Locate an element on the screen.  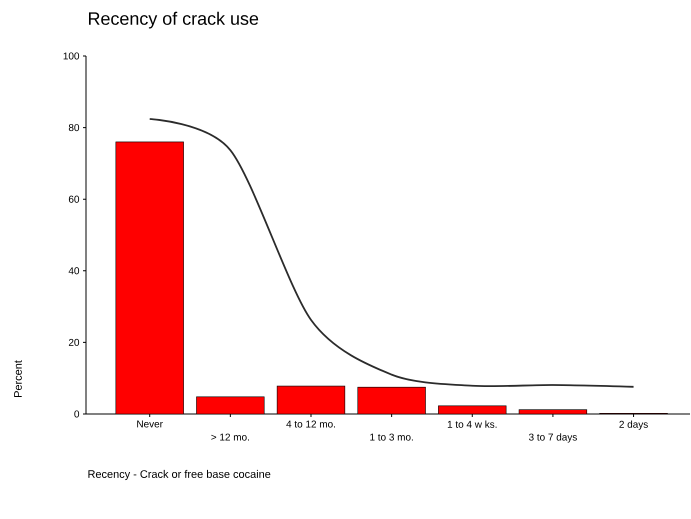
y-tick-label: 40 is located at coordinates (74, 270).